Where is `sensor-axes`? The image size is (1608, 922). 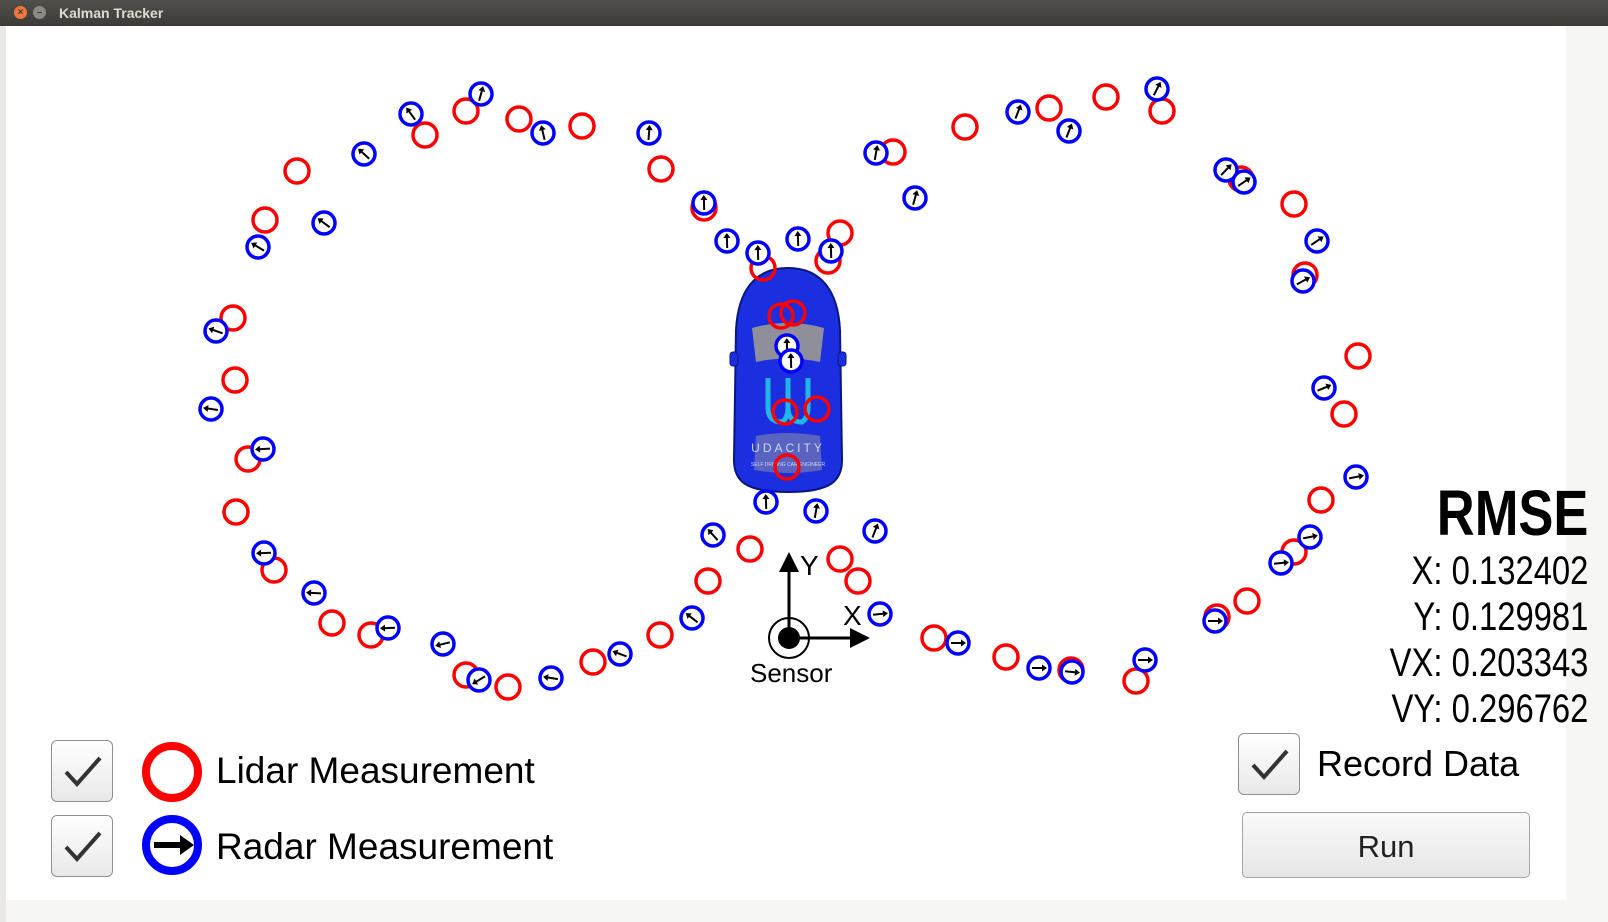 sensor-axes is located at coordinates (819, 605).